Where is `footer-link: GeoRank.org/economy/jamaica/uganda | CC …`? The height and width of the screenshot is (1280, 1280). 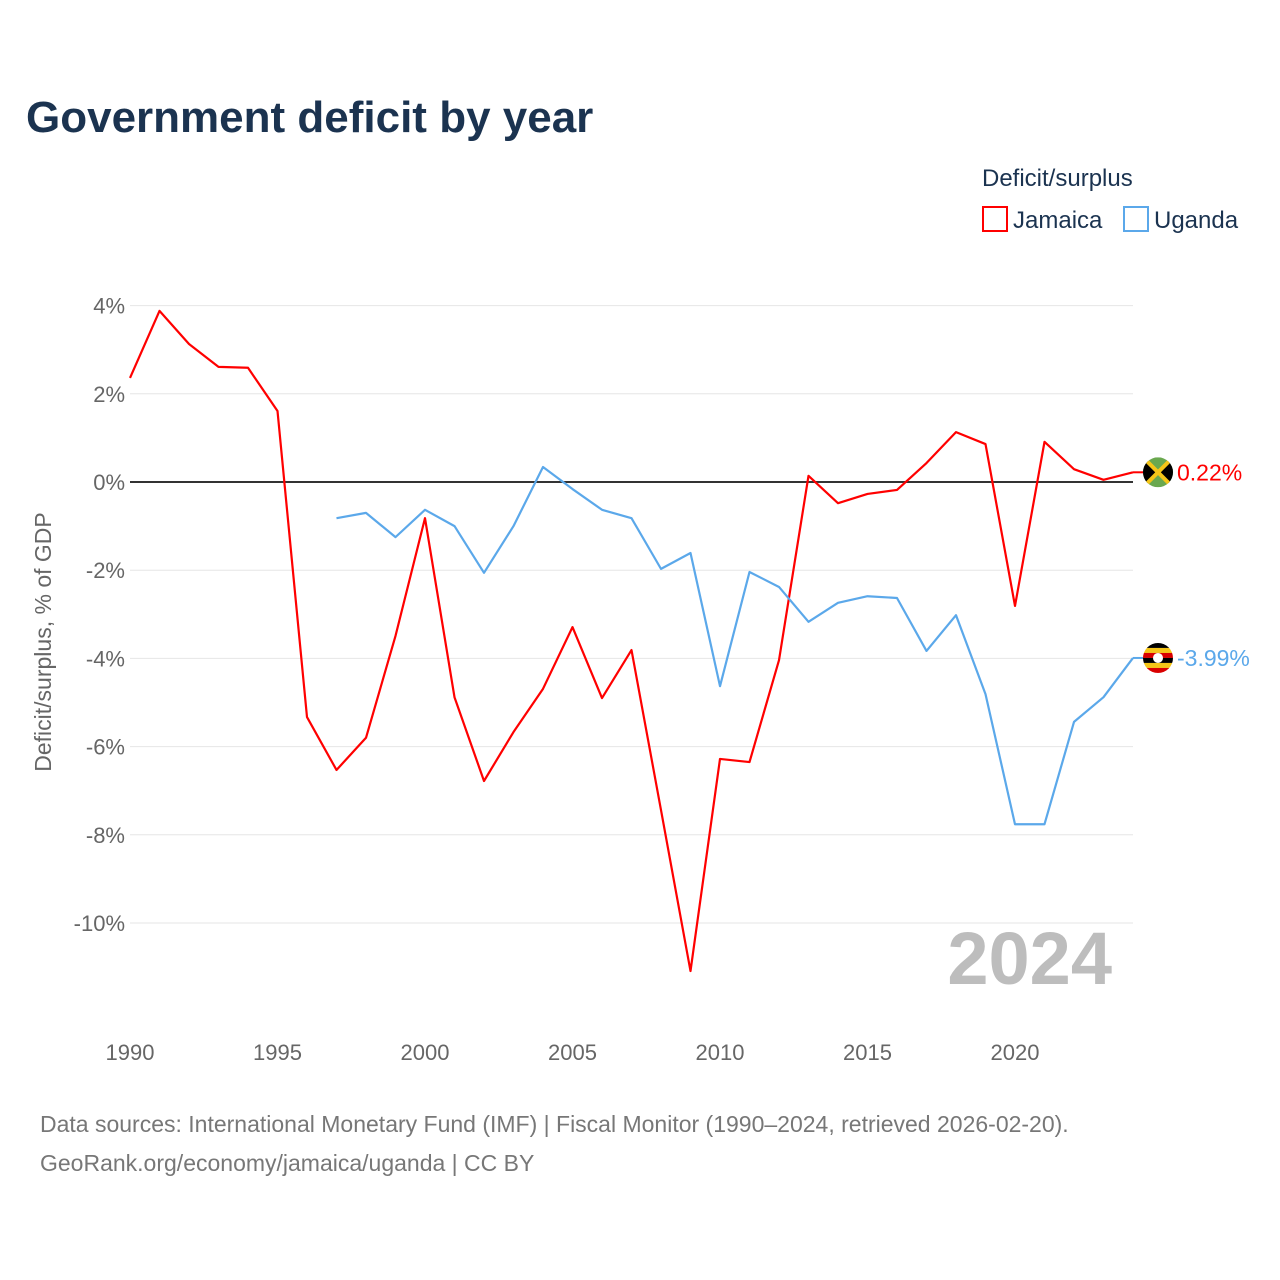 footer-link: GeoRank.org/economy/jamaica/uganda | CC … is located at coordinates (287, 1163).